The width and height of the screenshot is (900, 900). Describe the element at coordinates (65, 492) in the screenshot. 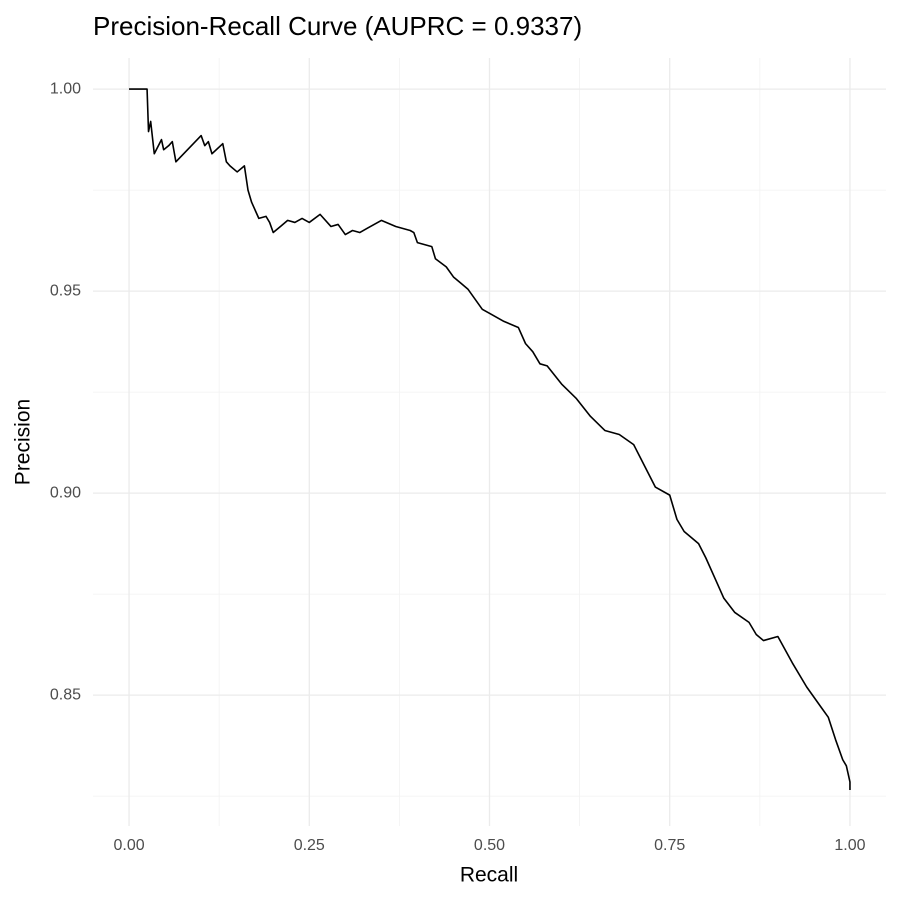

I see `y-tick-label: 0.90` at that location.